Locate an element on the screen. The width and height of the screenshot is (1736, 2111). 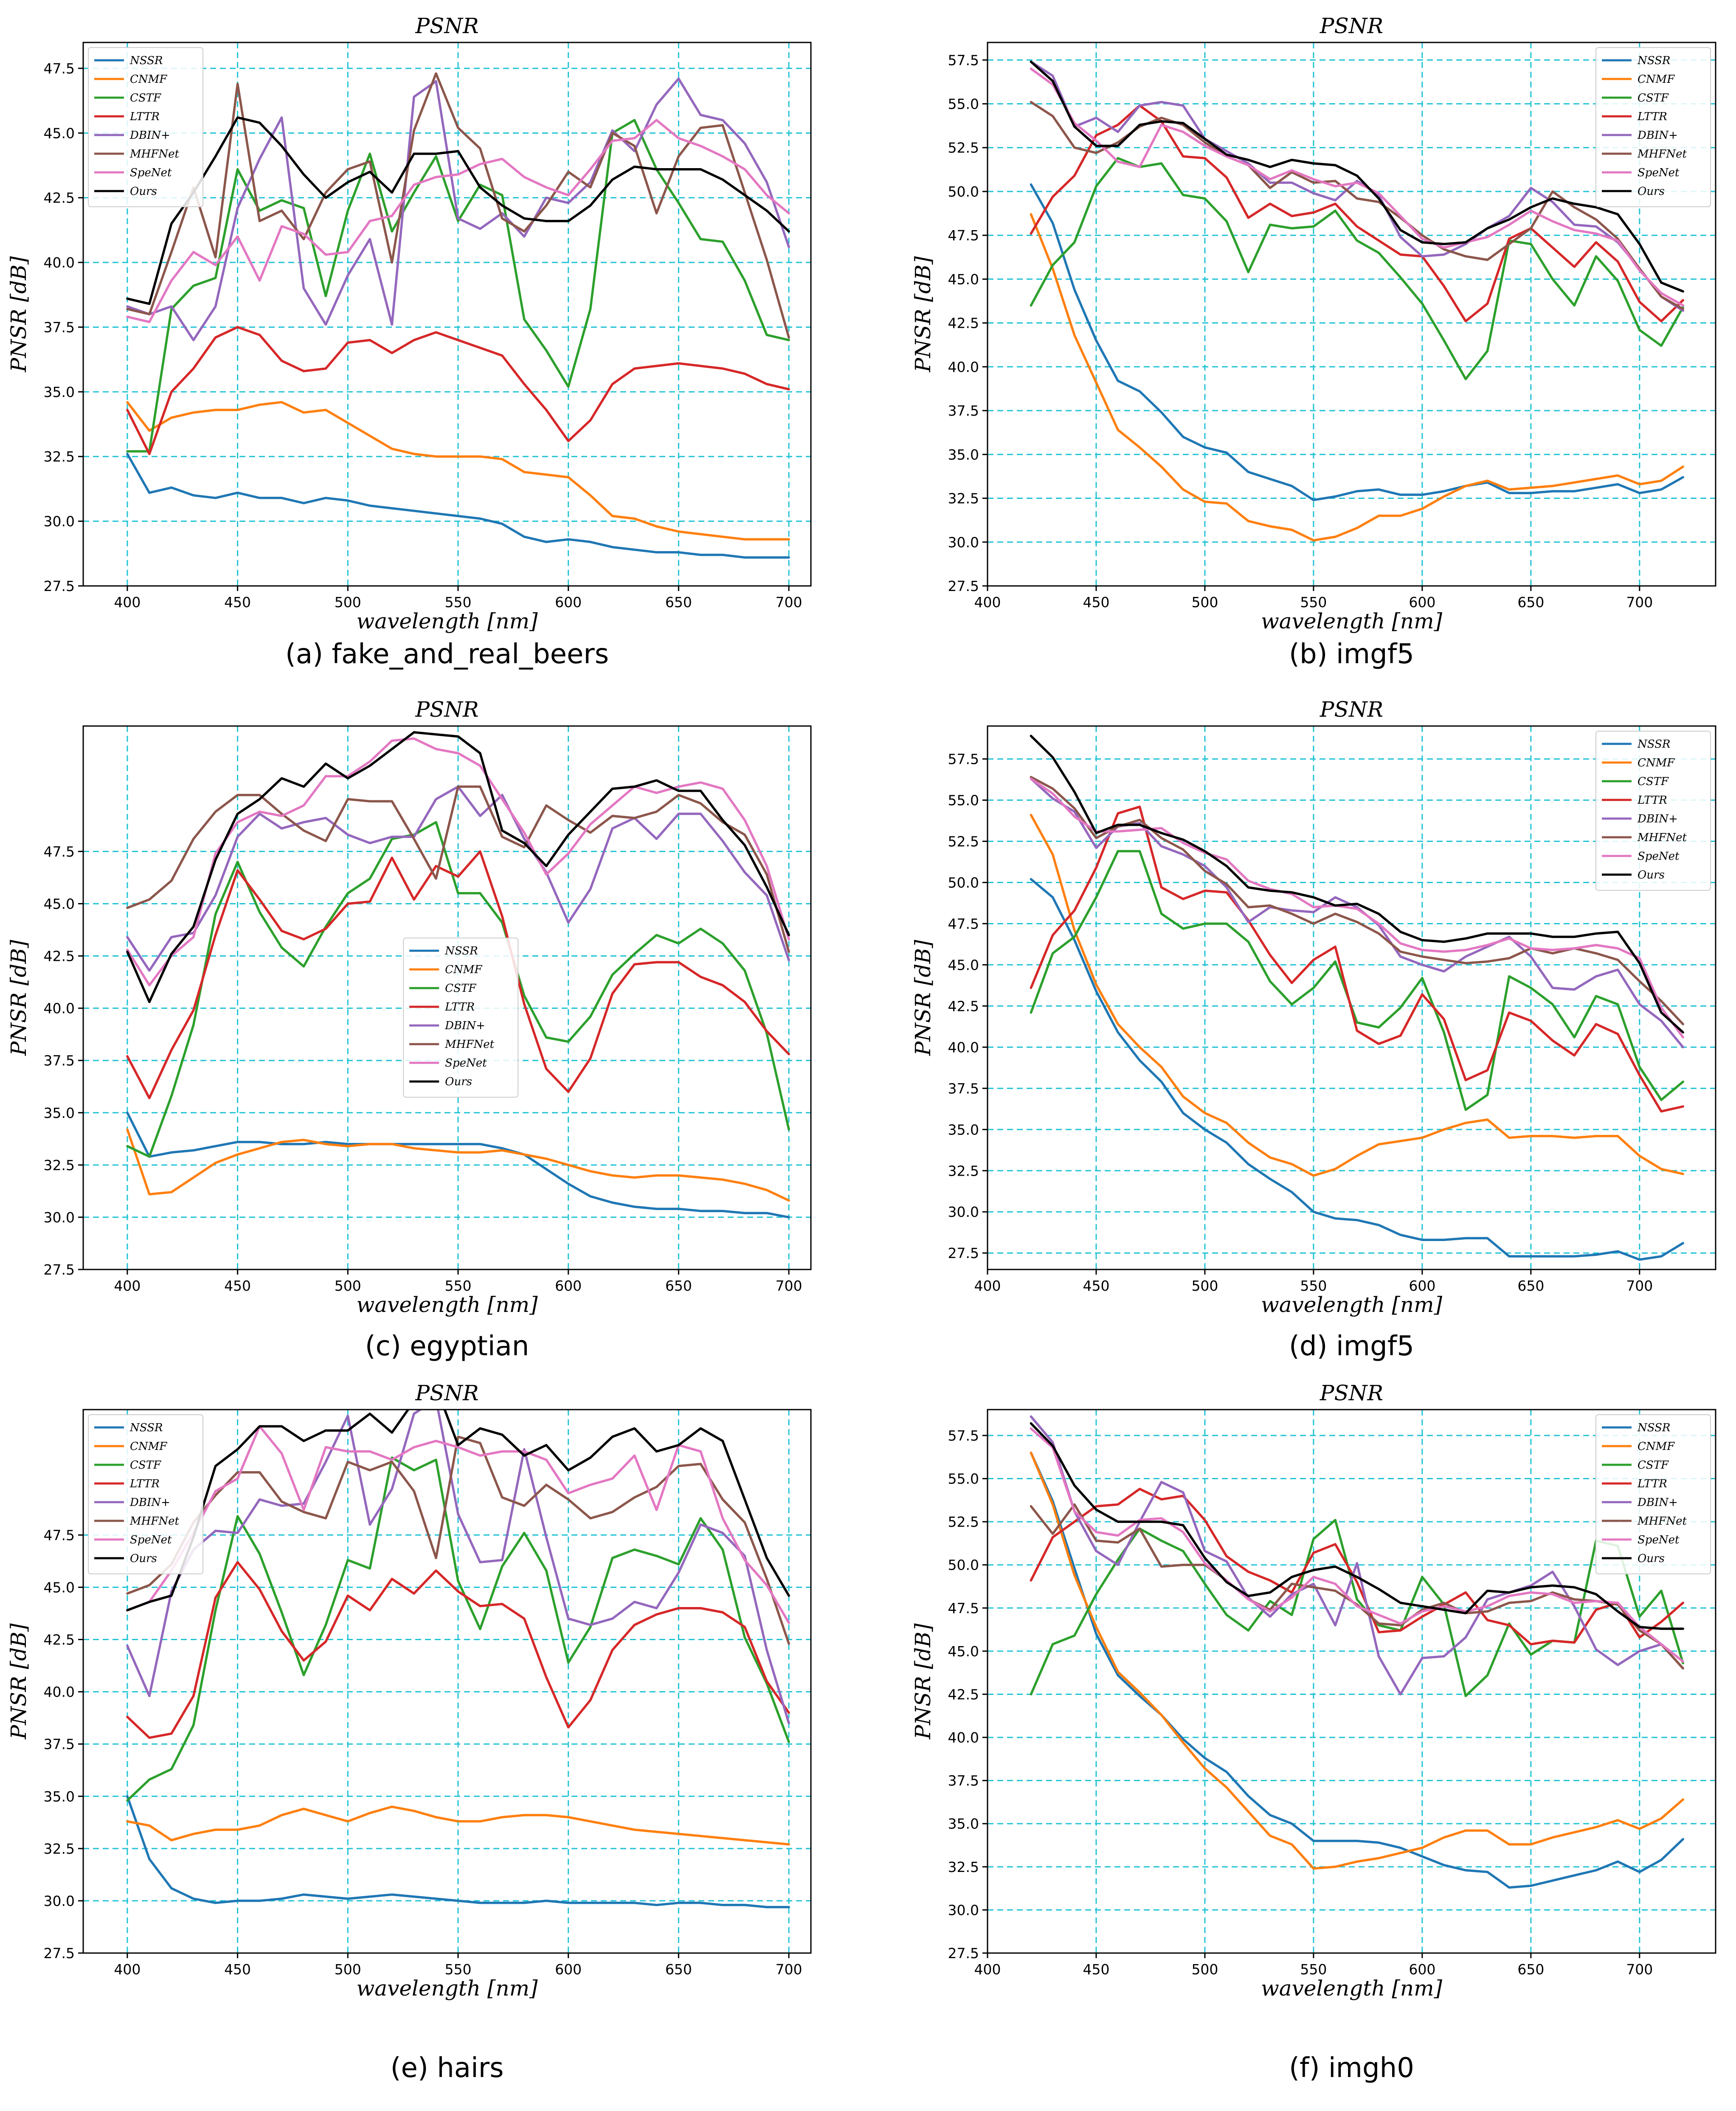
y-tick-label: 50.0 is located at coordinates (964, 882).